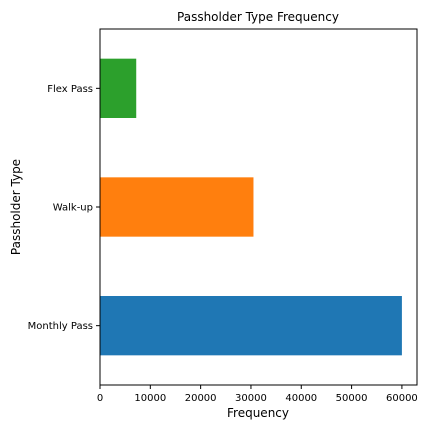 This screenshot has width=432, height=432. I want to click on bar-walk-up, so click(176, 206).